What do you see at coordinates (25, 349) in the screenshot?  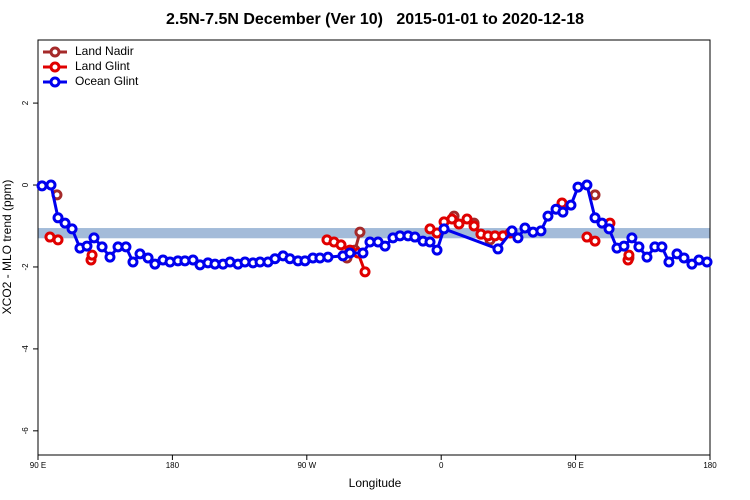 I see `y-tick-label: -4` at bounding box center [25, 349].